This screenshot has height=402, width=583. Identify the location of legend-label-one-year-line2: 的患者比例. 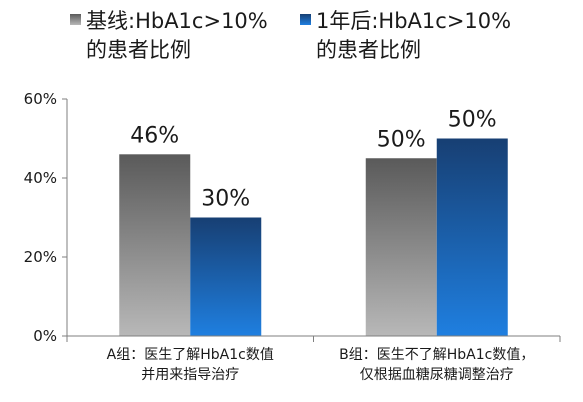
(368, 50).